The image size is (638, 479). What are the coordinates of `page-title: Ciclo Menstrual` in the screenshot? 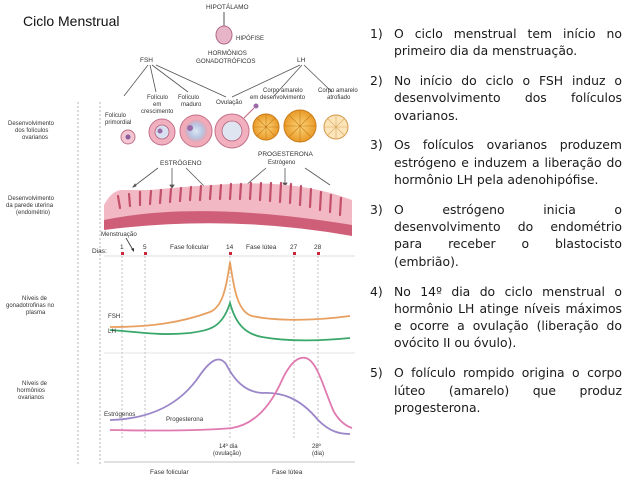 It's located at (71, 21).